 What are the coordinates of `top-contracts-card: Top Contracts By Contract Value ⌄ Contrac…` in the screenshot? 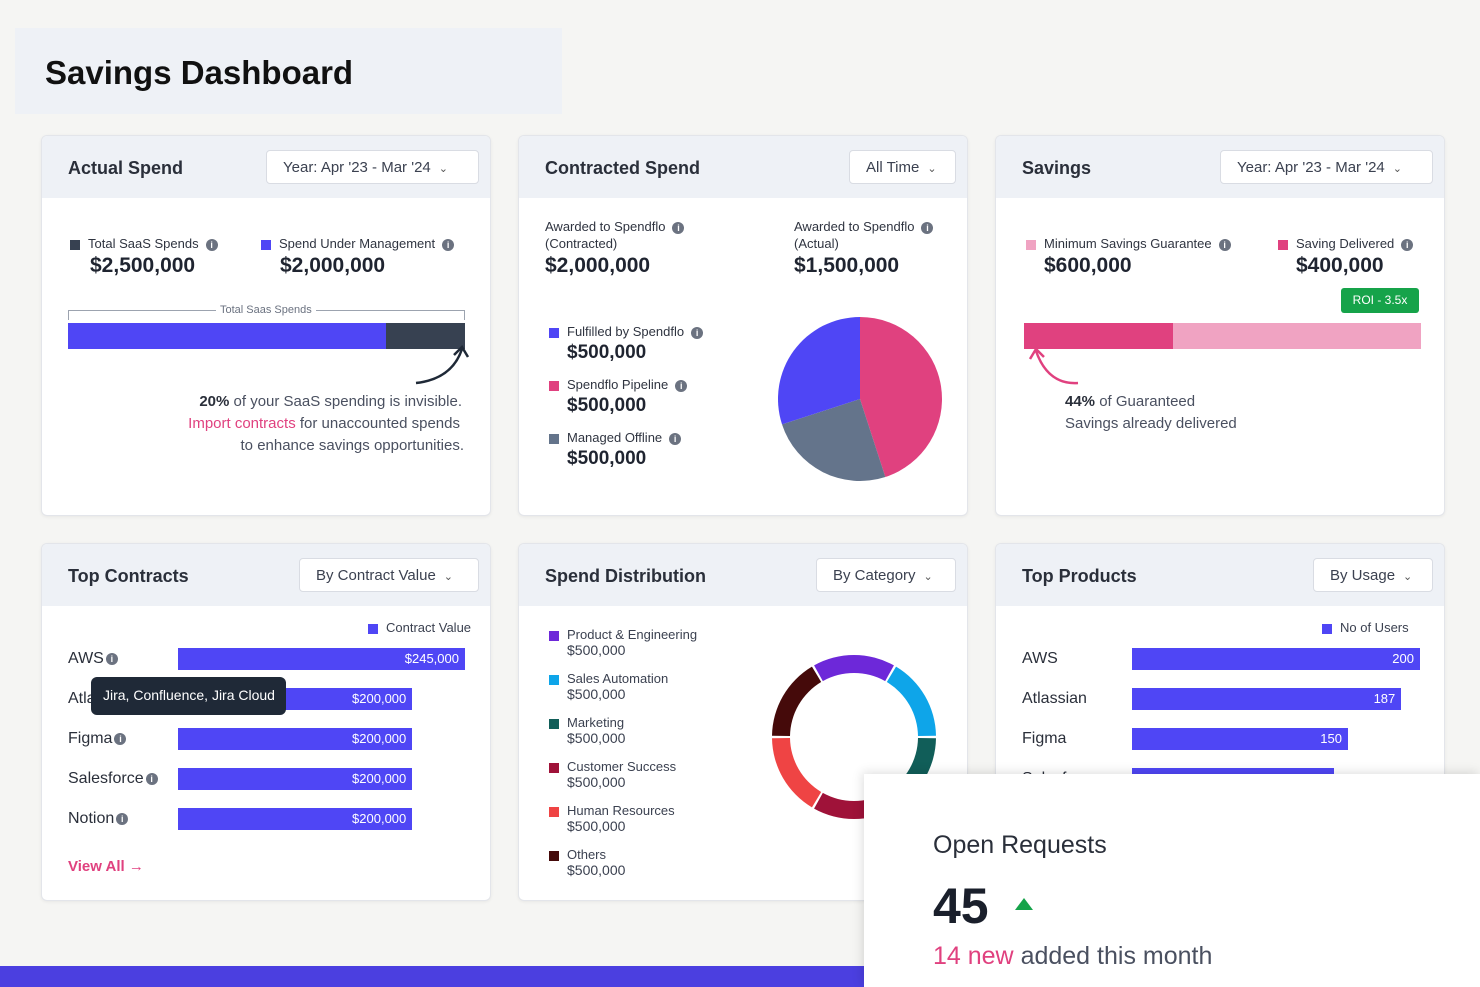 It's located at (266, 722).